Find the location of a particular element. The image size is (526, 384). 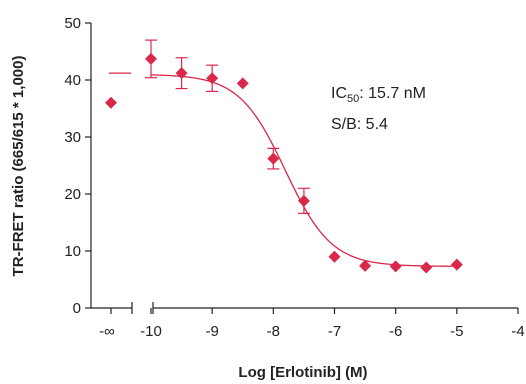

y-axis-title: TR-FRET ratio (665/615 * 1,000) is located at coordinates (18, 166).